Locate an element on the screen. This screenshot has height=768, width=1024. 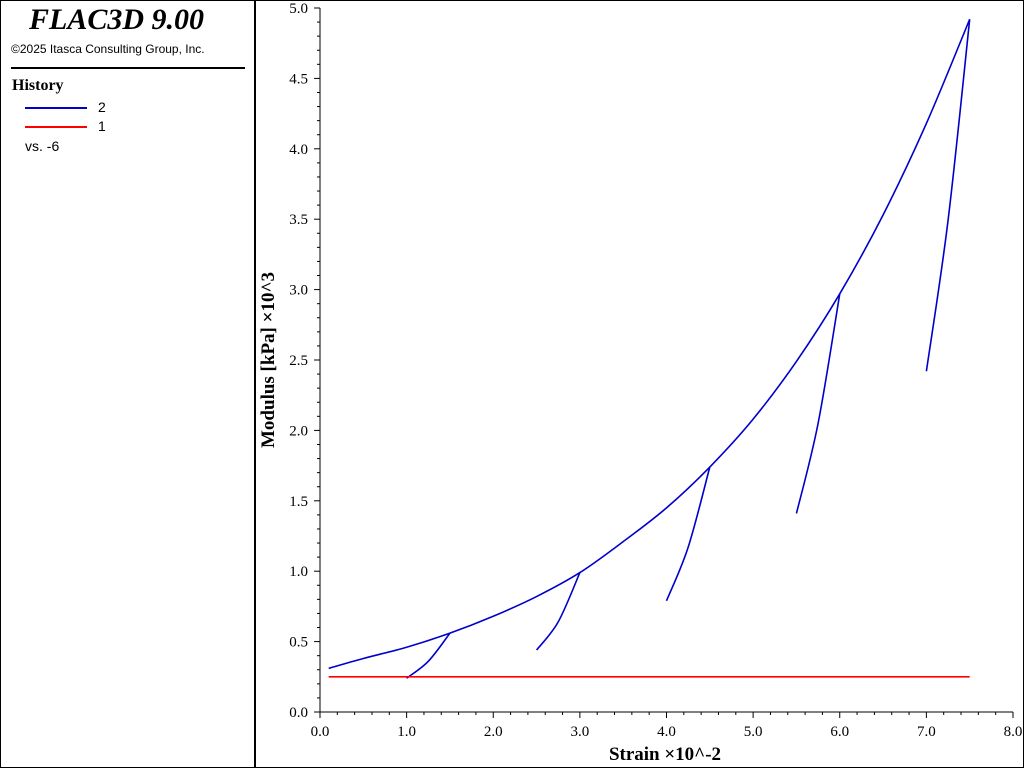
x-tick-label: 0.0 is located at coordinates (320, 732).